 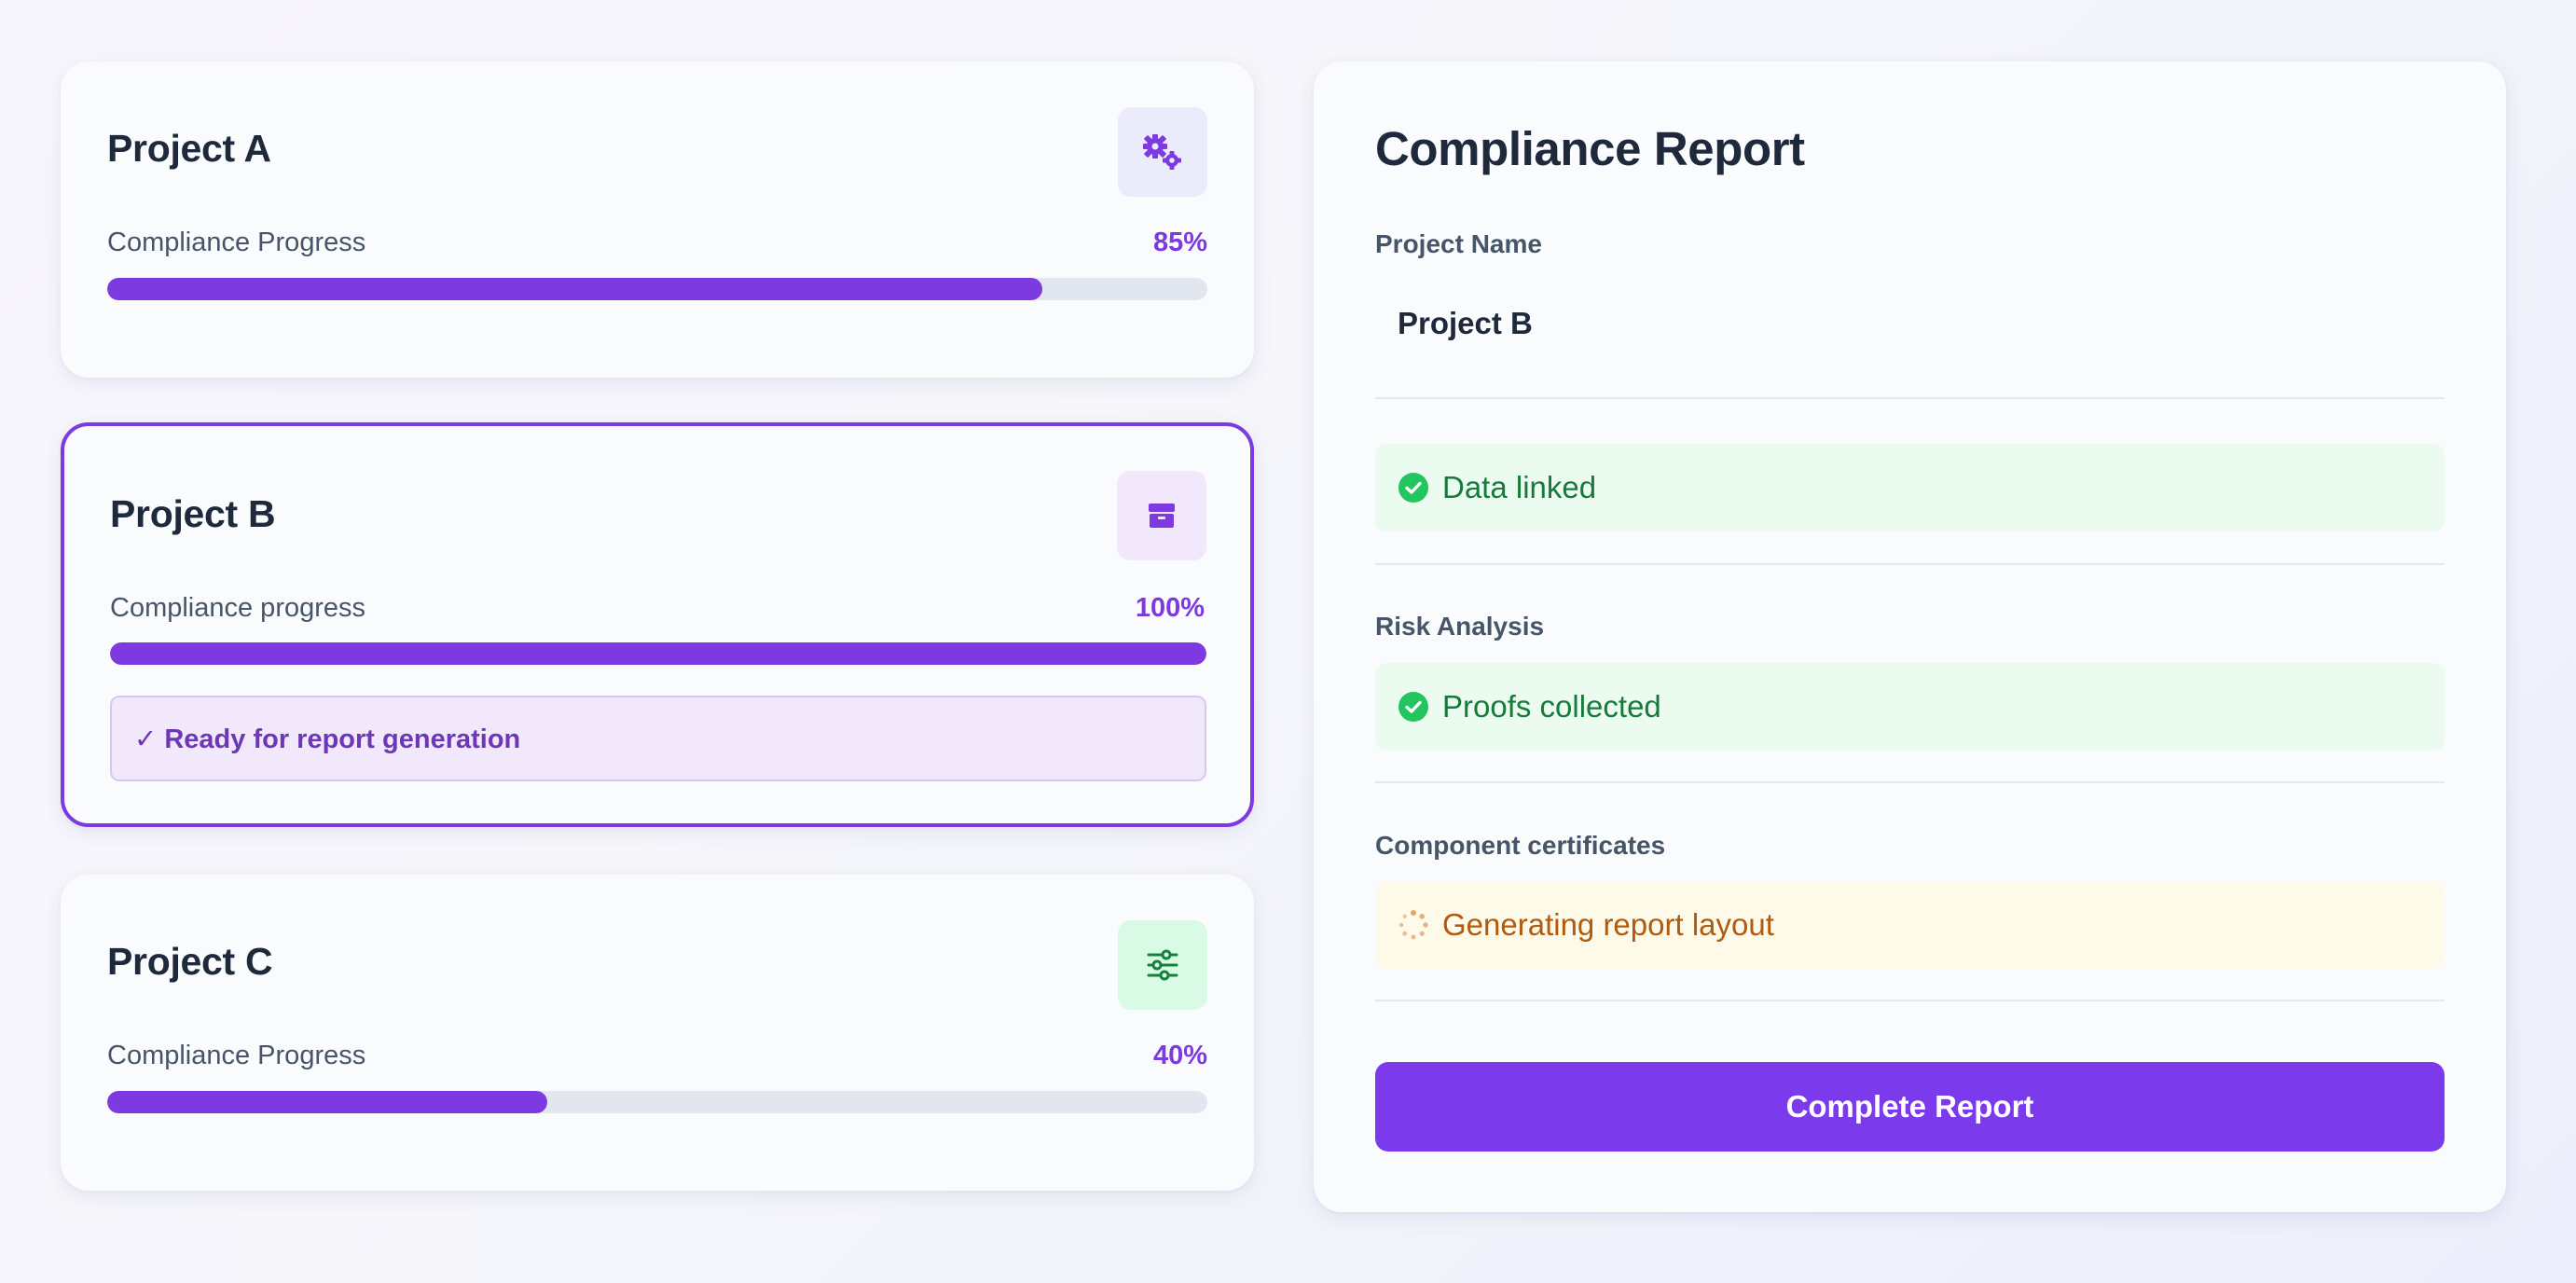 I want to click on component-certificates-text: Generating report layout, so click(x=1608, y=925).